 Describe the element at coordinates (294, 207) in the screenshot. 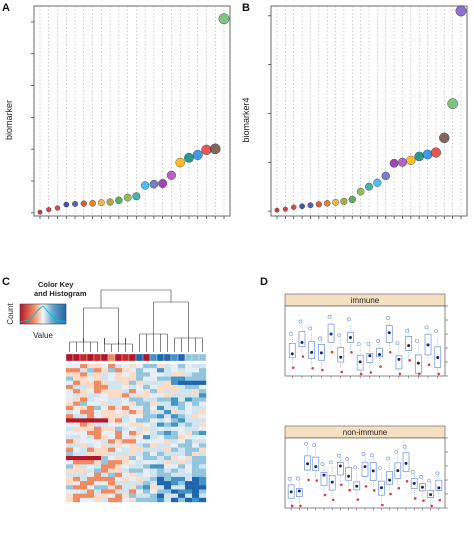

I see `data-point` at that location.